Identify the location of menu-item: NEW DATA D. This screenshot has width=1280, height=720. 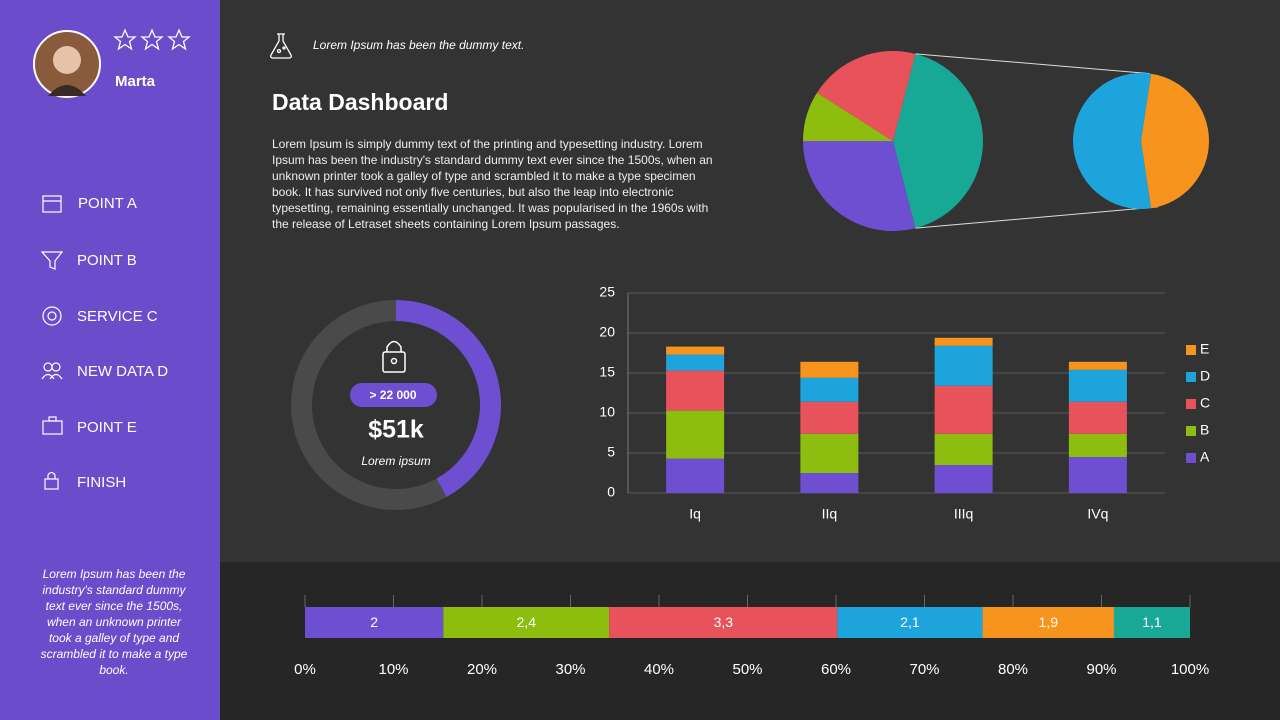
(122, 371).